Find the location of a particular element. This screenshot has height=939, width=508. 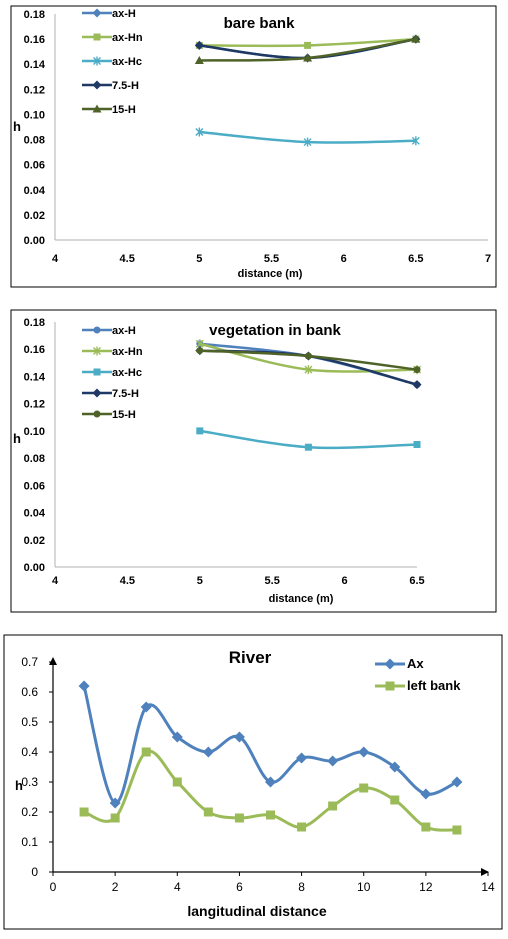

x-tick-label: 7 is located at coordinates (488, 259).